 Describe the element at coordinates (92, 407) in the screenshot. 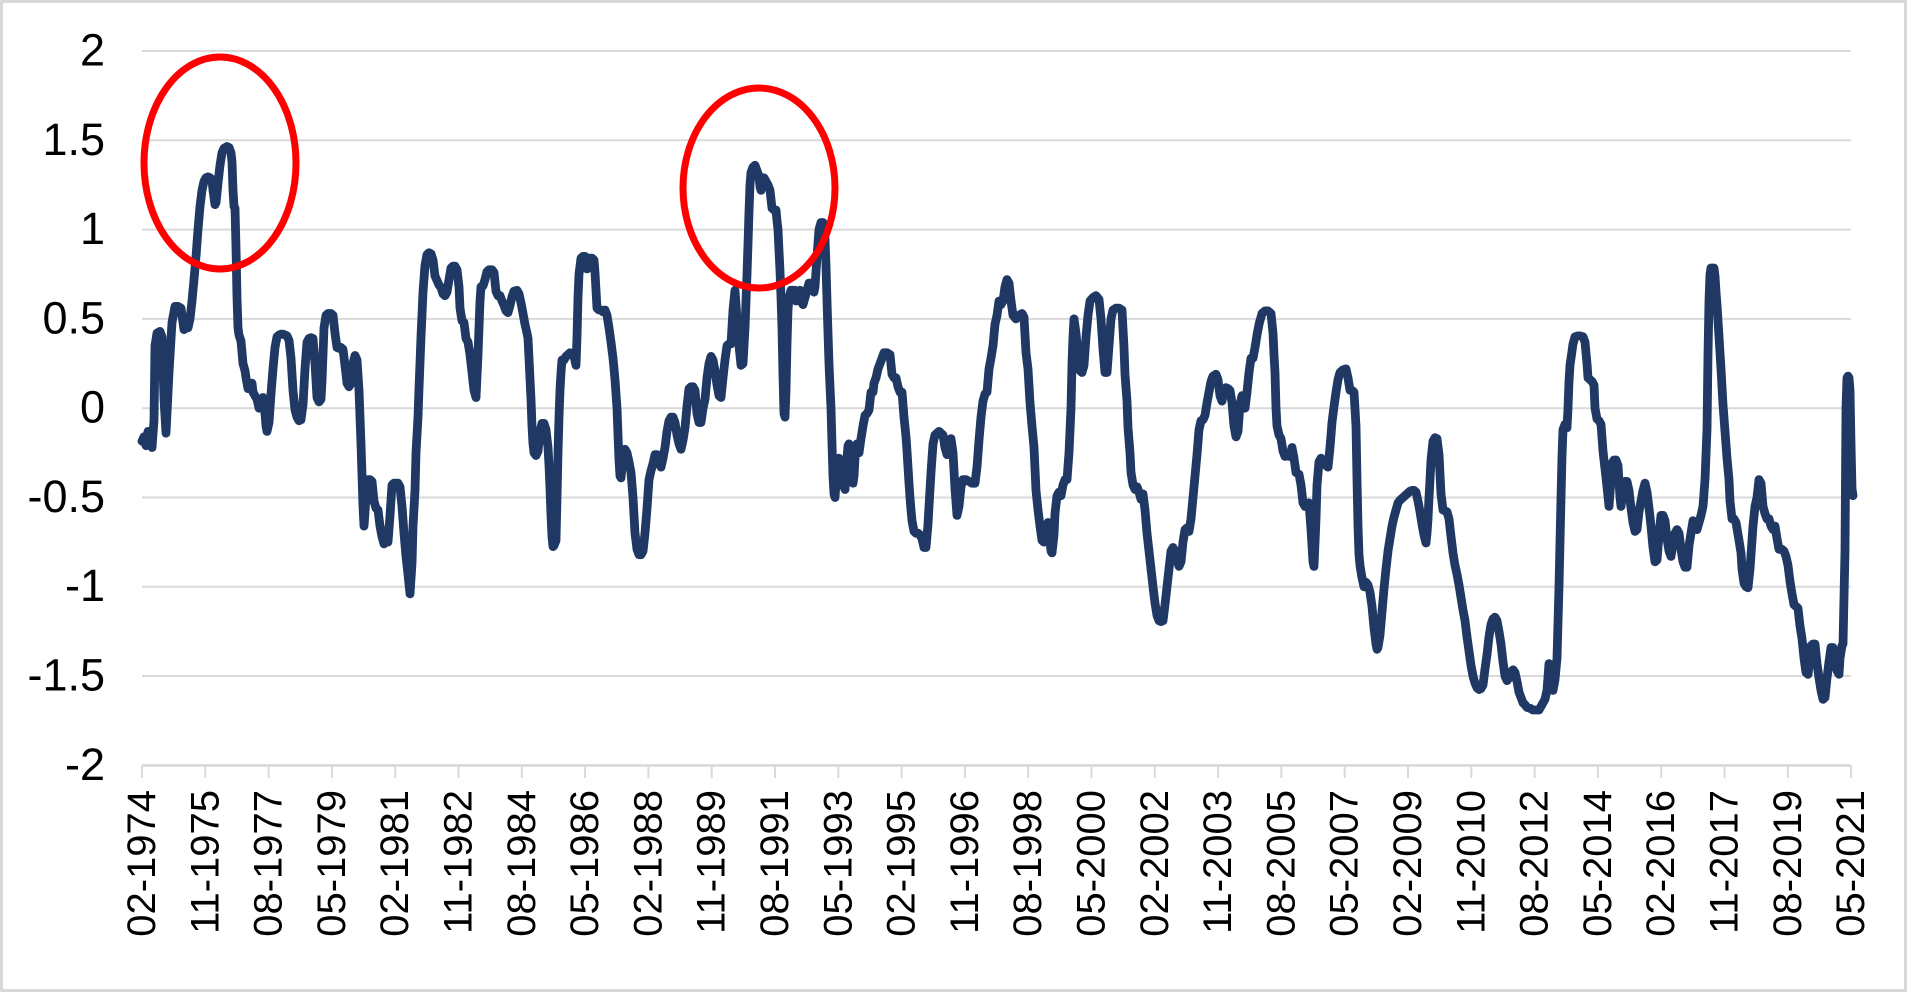

I see `svg-text: 0` at that location.